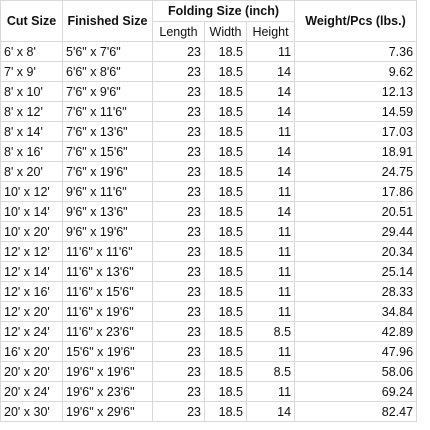 Image resolution: width=430 pixels, height=430 pixels. I want to click on table-cell: 19'6" x 29'6", so click(107, 411).